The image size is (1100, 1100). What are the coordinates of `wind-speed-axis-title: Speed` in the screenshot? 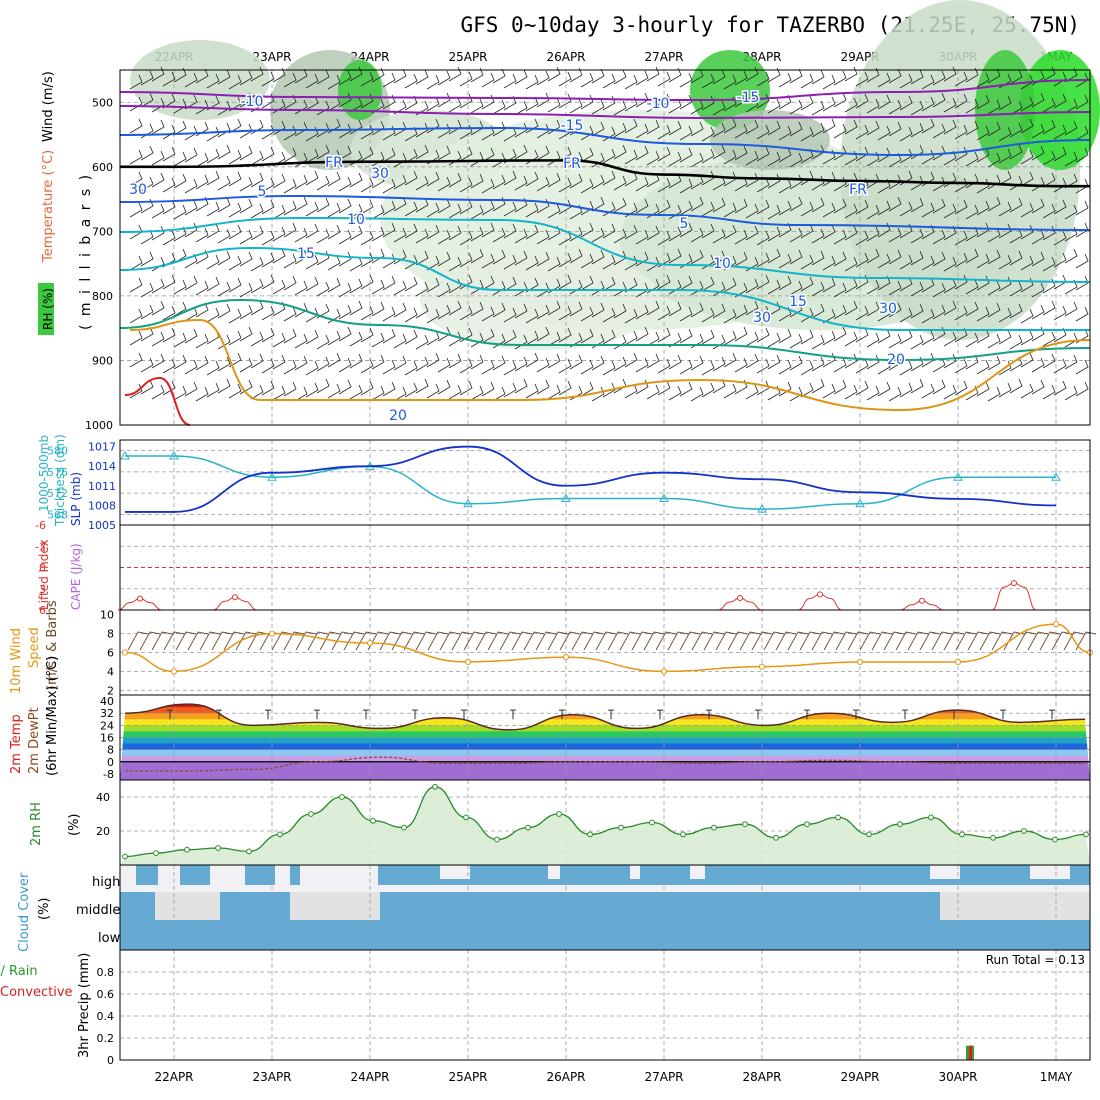 It's located at (34, 647).